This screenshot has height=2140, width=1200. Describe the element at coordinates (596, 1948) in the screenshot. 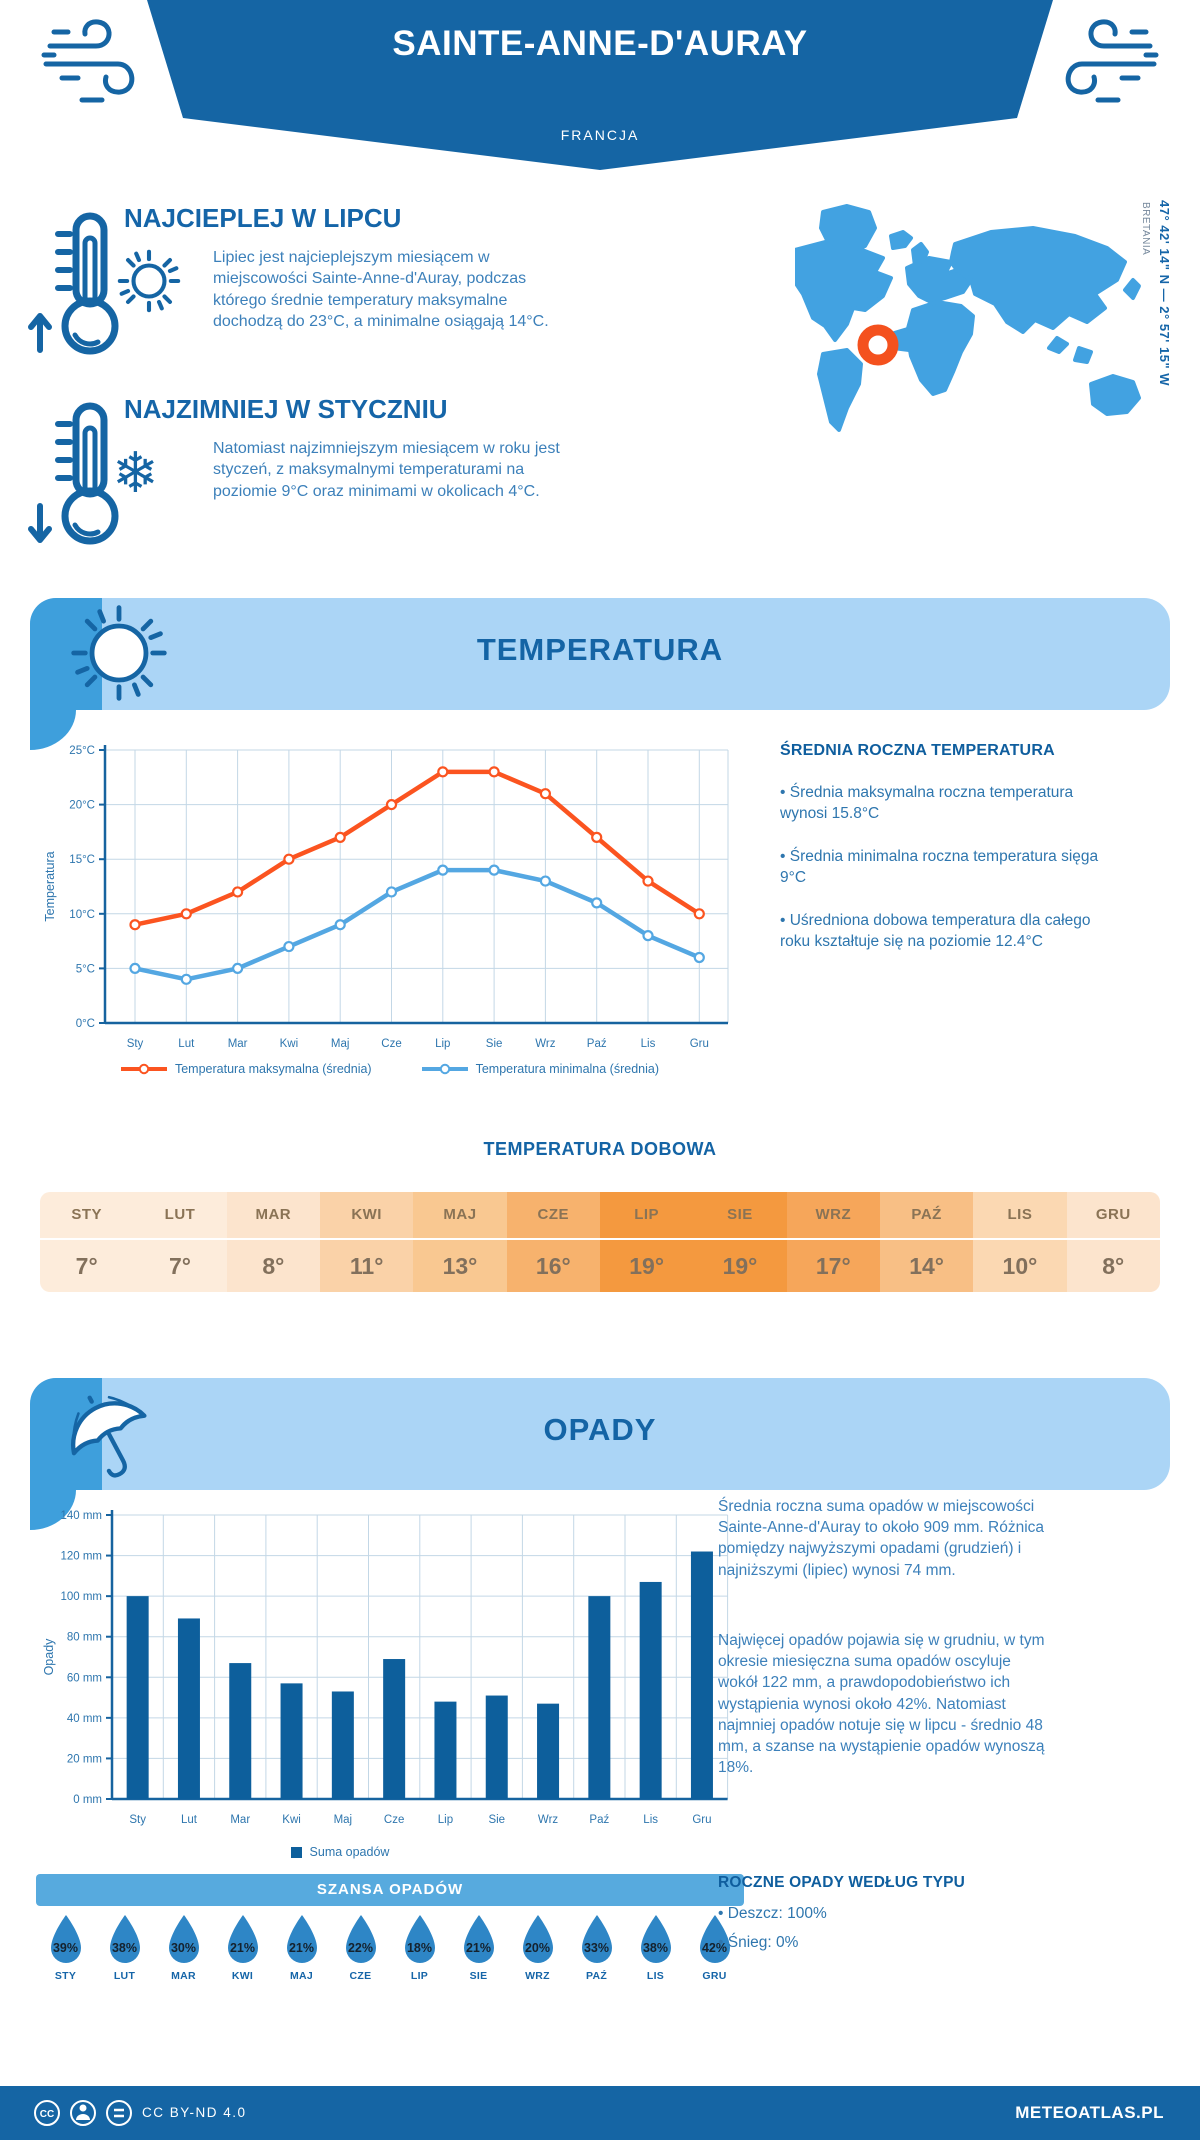

I see `precip-chance-value: 33%` at that location.